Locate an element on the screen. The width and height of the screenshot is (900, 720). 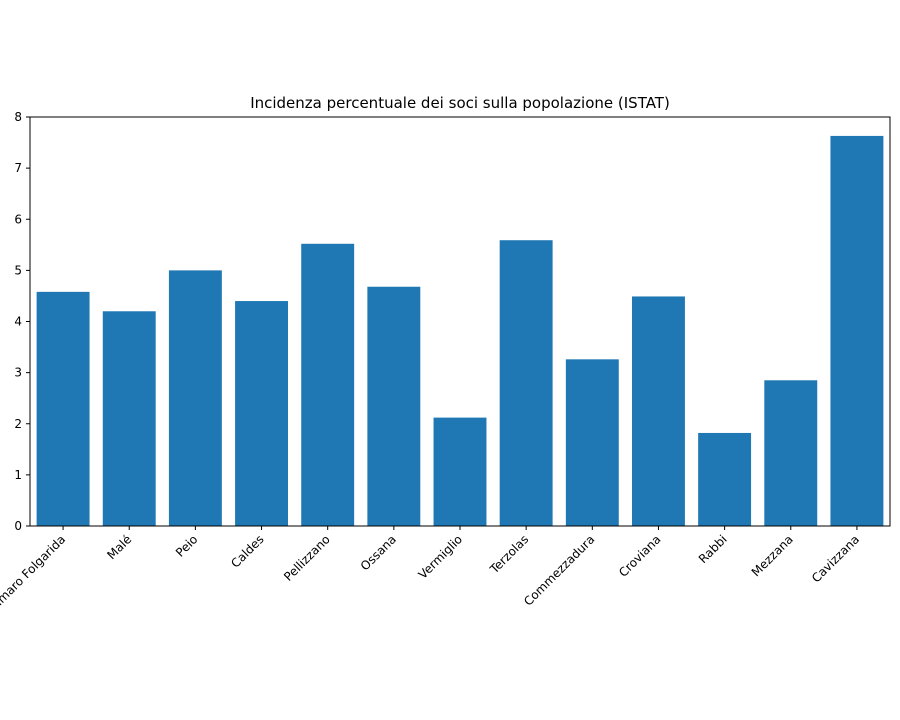
y-tick-label-0: 0 is located at coordinates (18, 526).